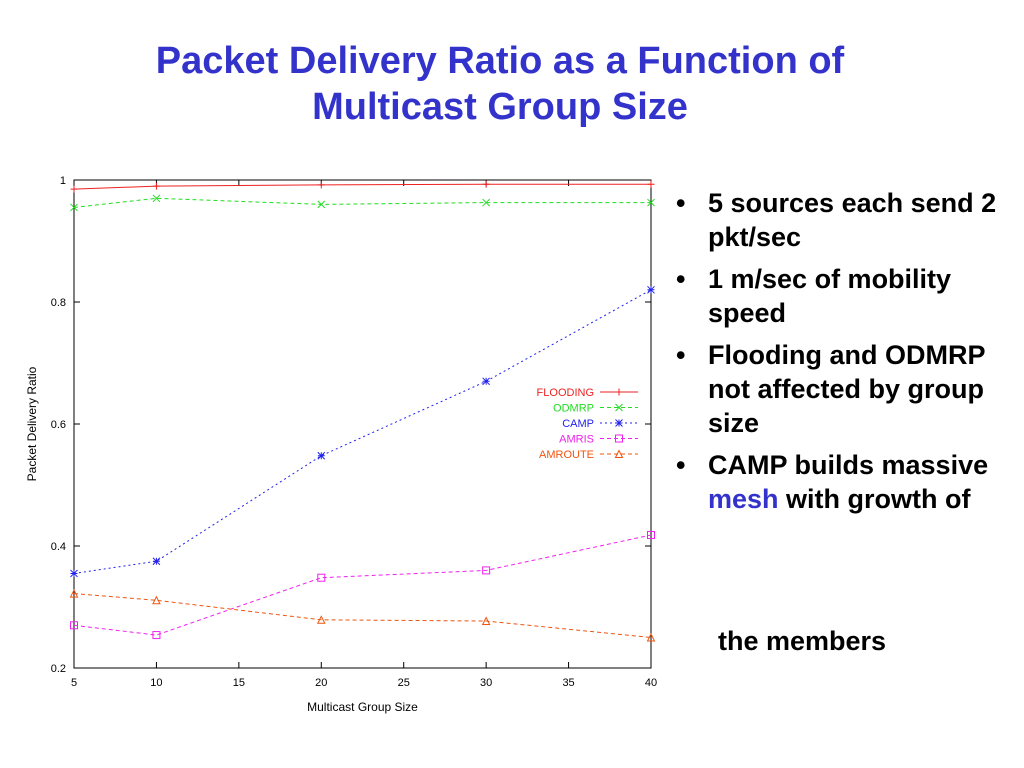  Describe the element at coordinates (619, 453) in the screenshot. I see `legend-marker-amroute` at that location.